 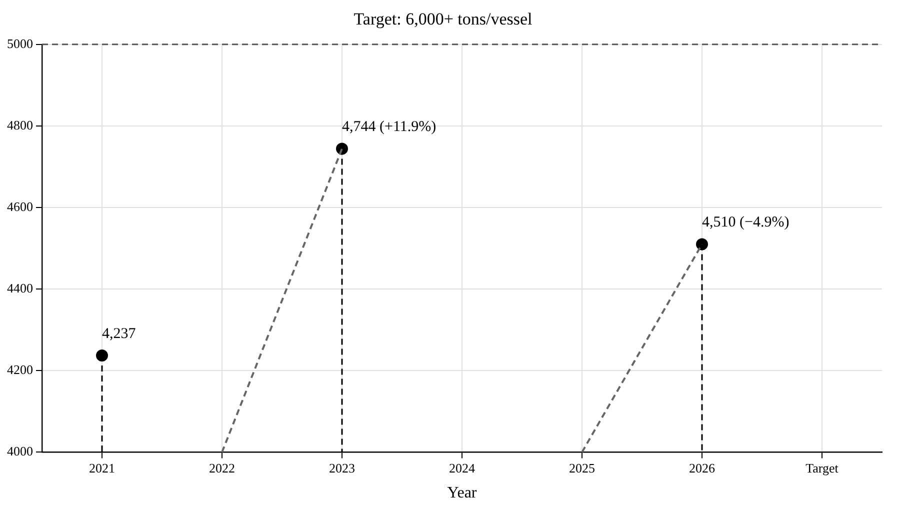 I want to click on x-tick-label: 2022, so click(x=222, y=468).